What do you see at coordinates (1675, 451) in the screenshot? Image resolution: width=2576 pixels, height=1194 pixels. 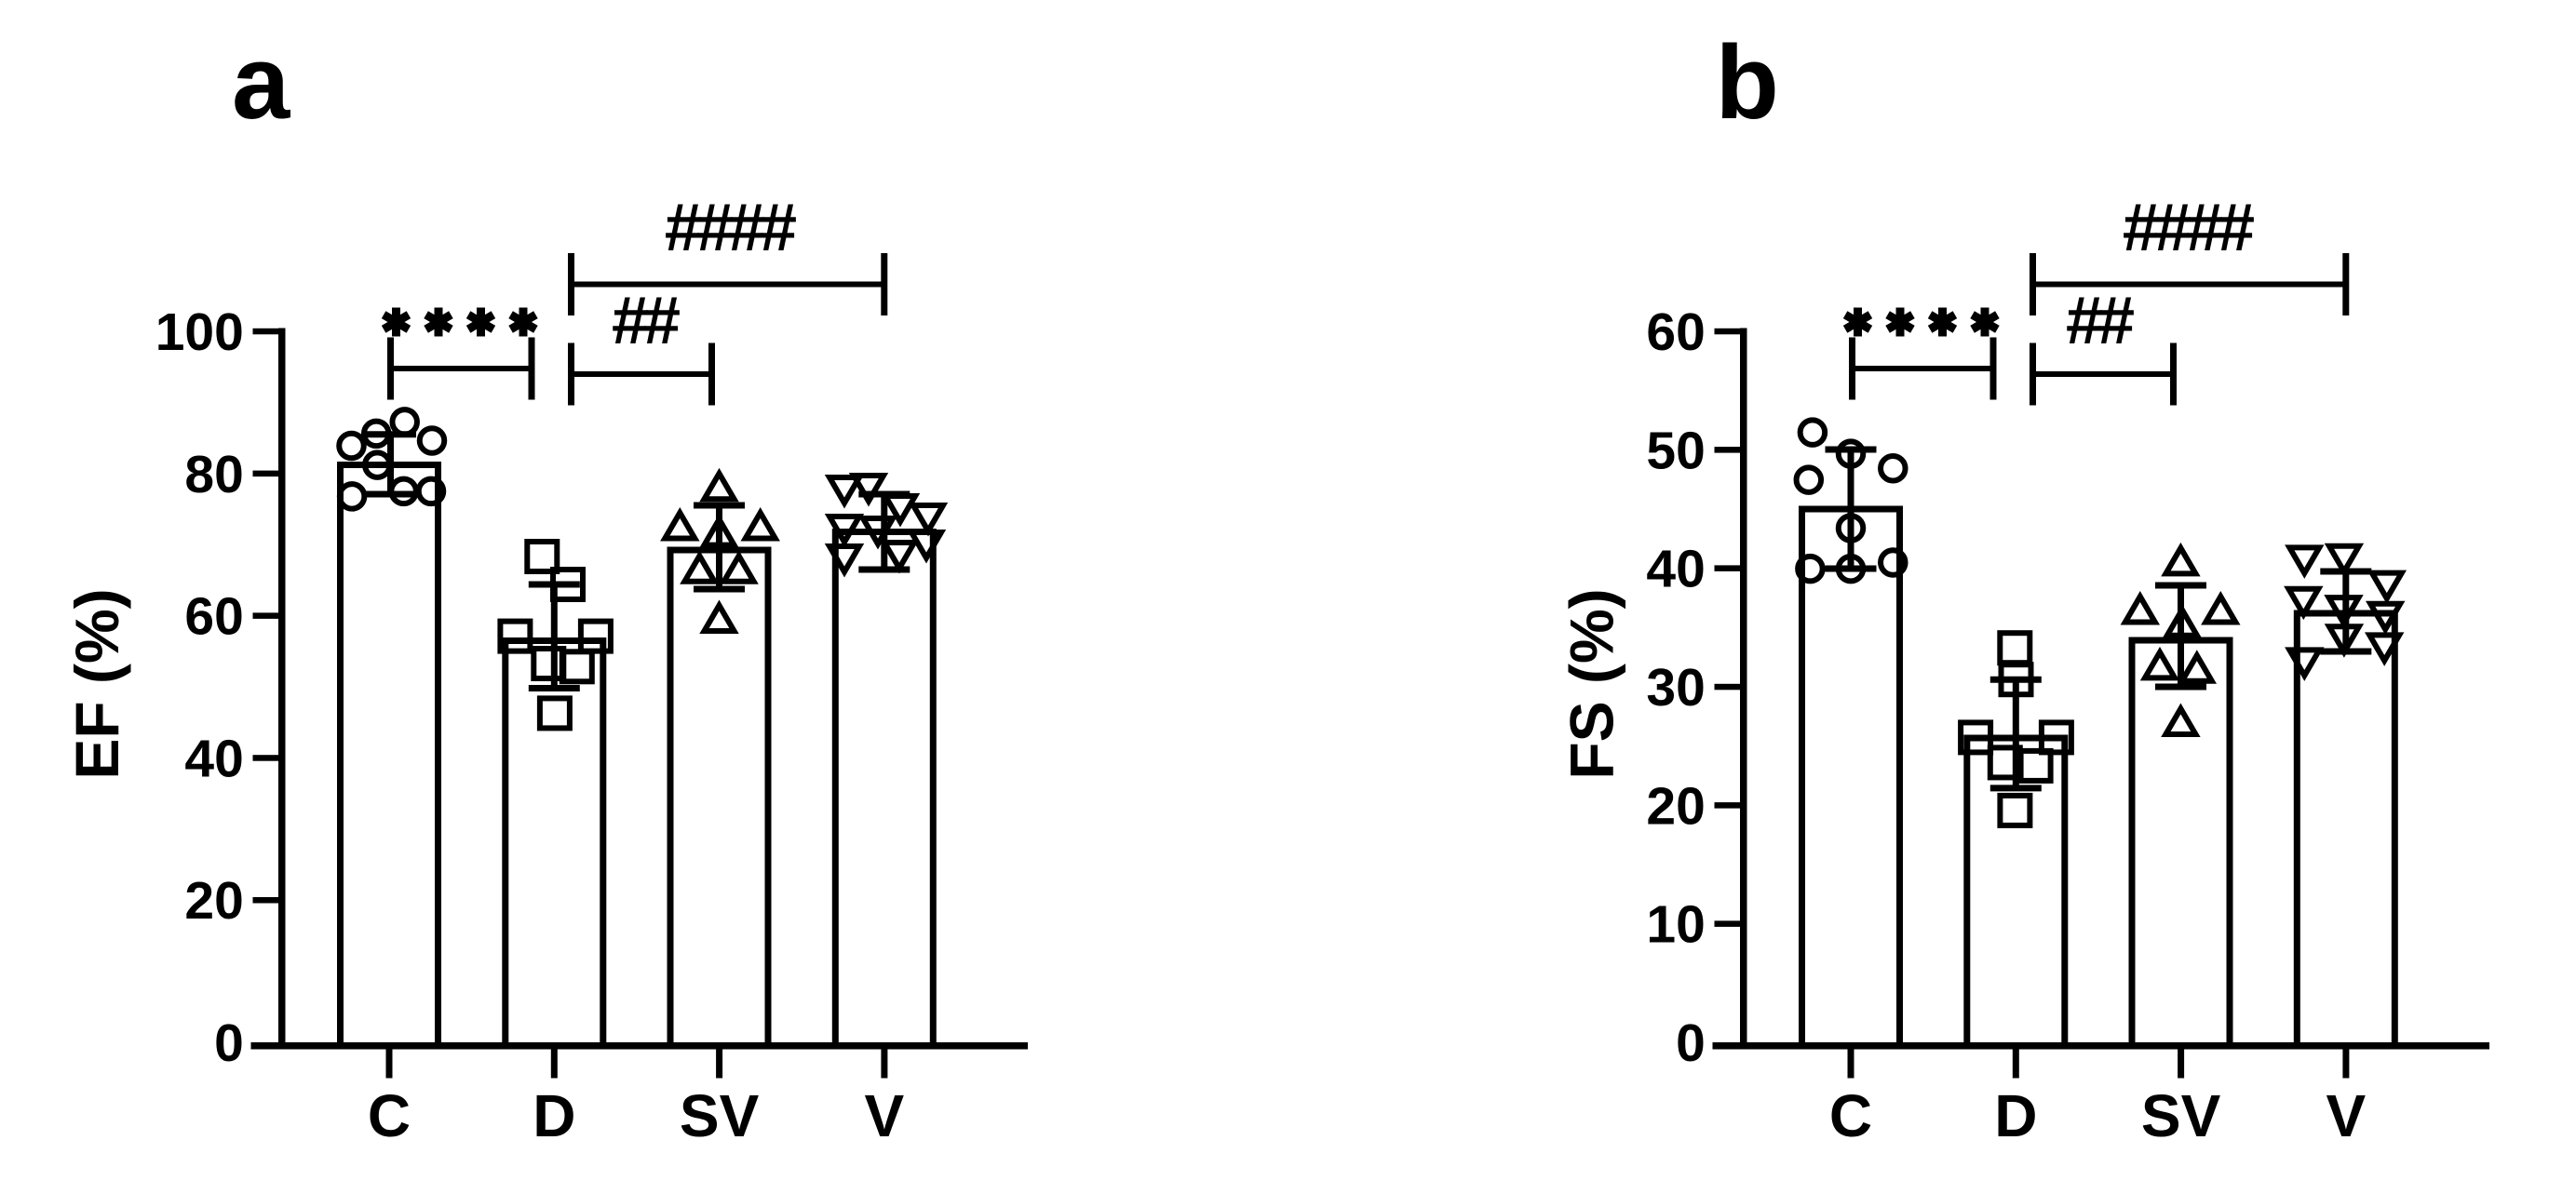 I see `svg-text: 50` at bounding box center [1675, 451].